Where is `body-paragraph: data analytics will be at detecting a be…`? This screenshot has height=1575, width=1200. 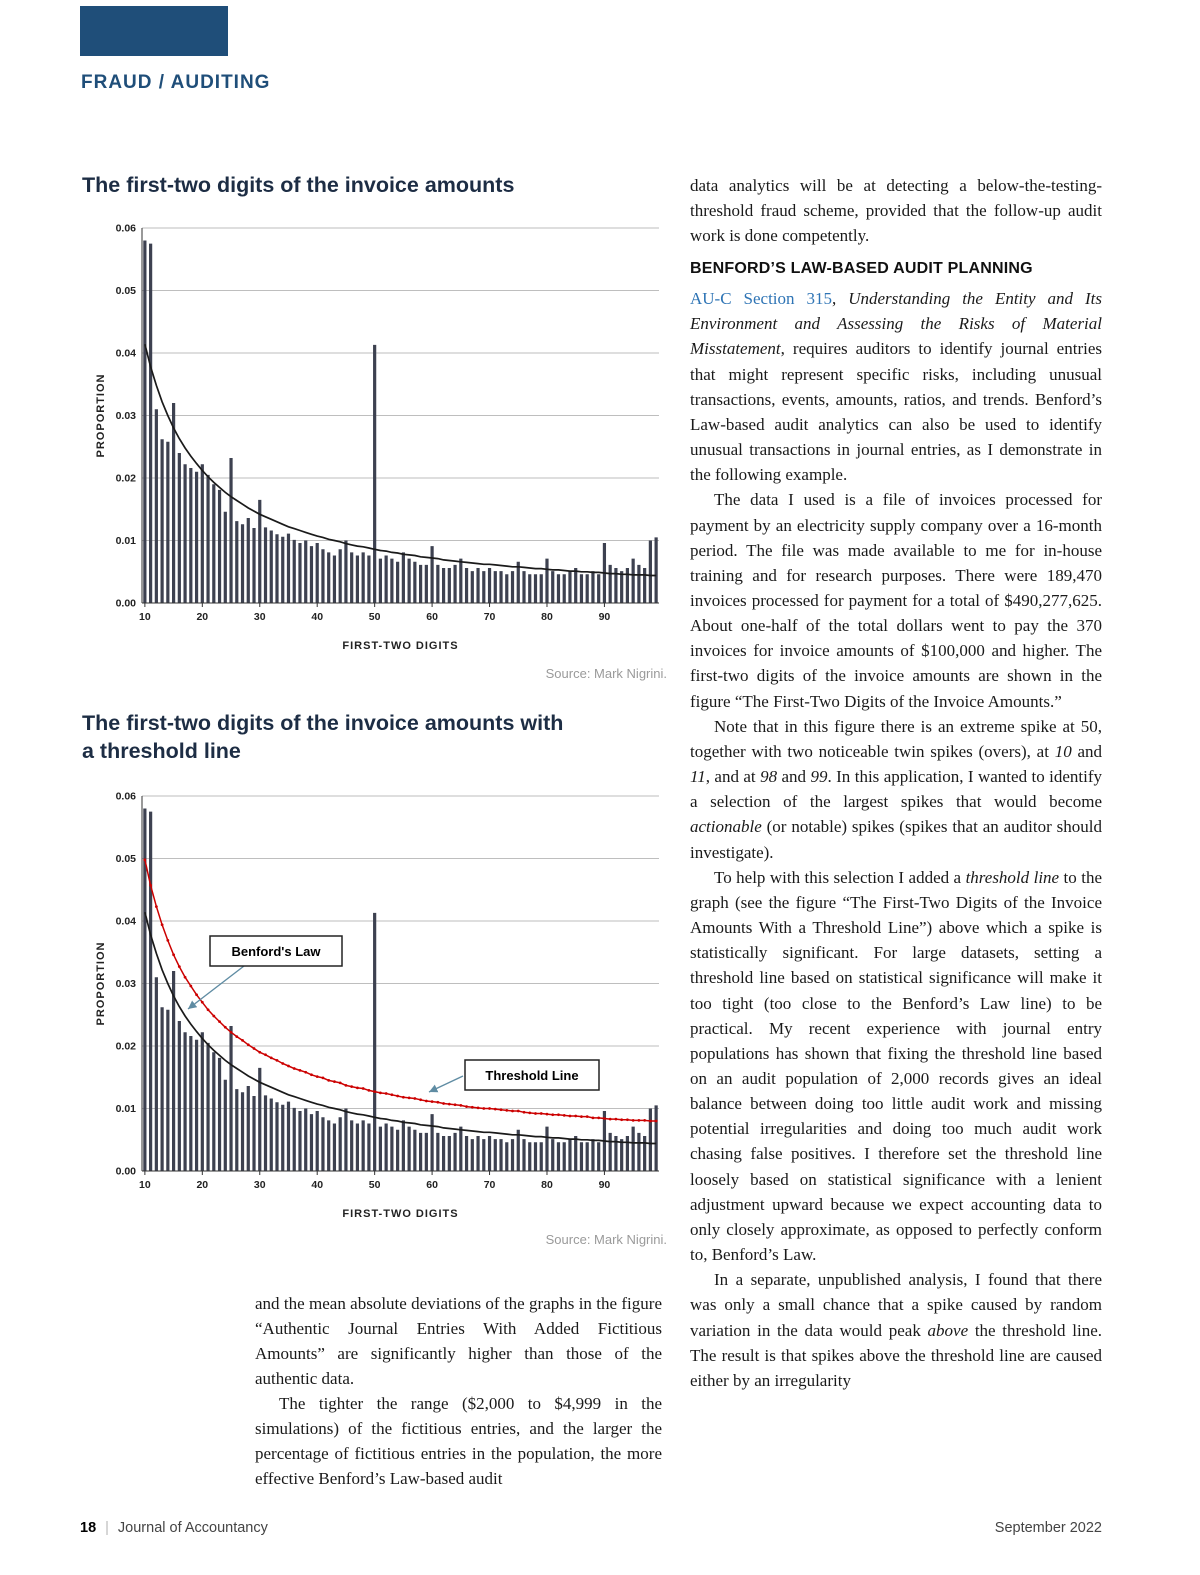 body-paragraph: data analytics will be at detecting a be… is located at coordinates (896, 210).